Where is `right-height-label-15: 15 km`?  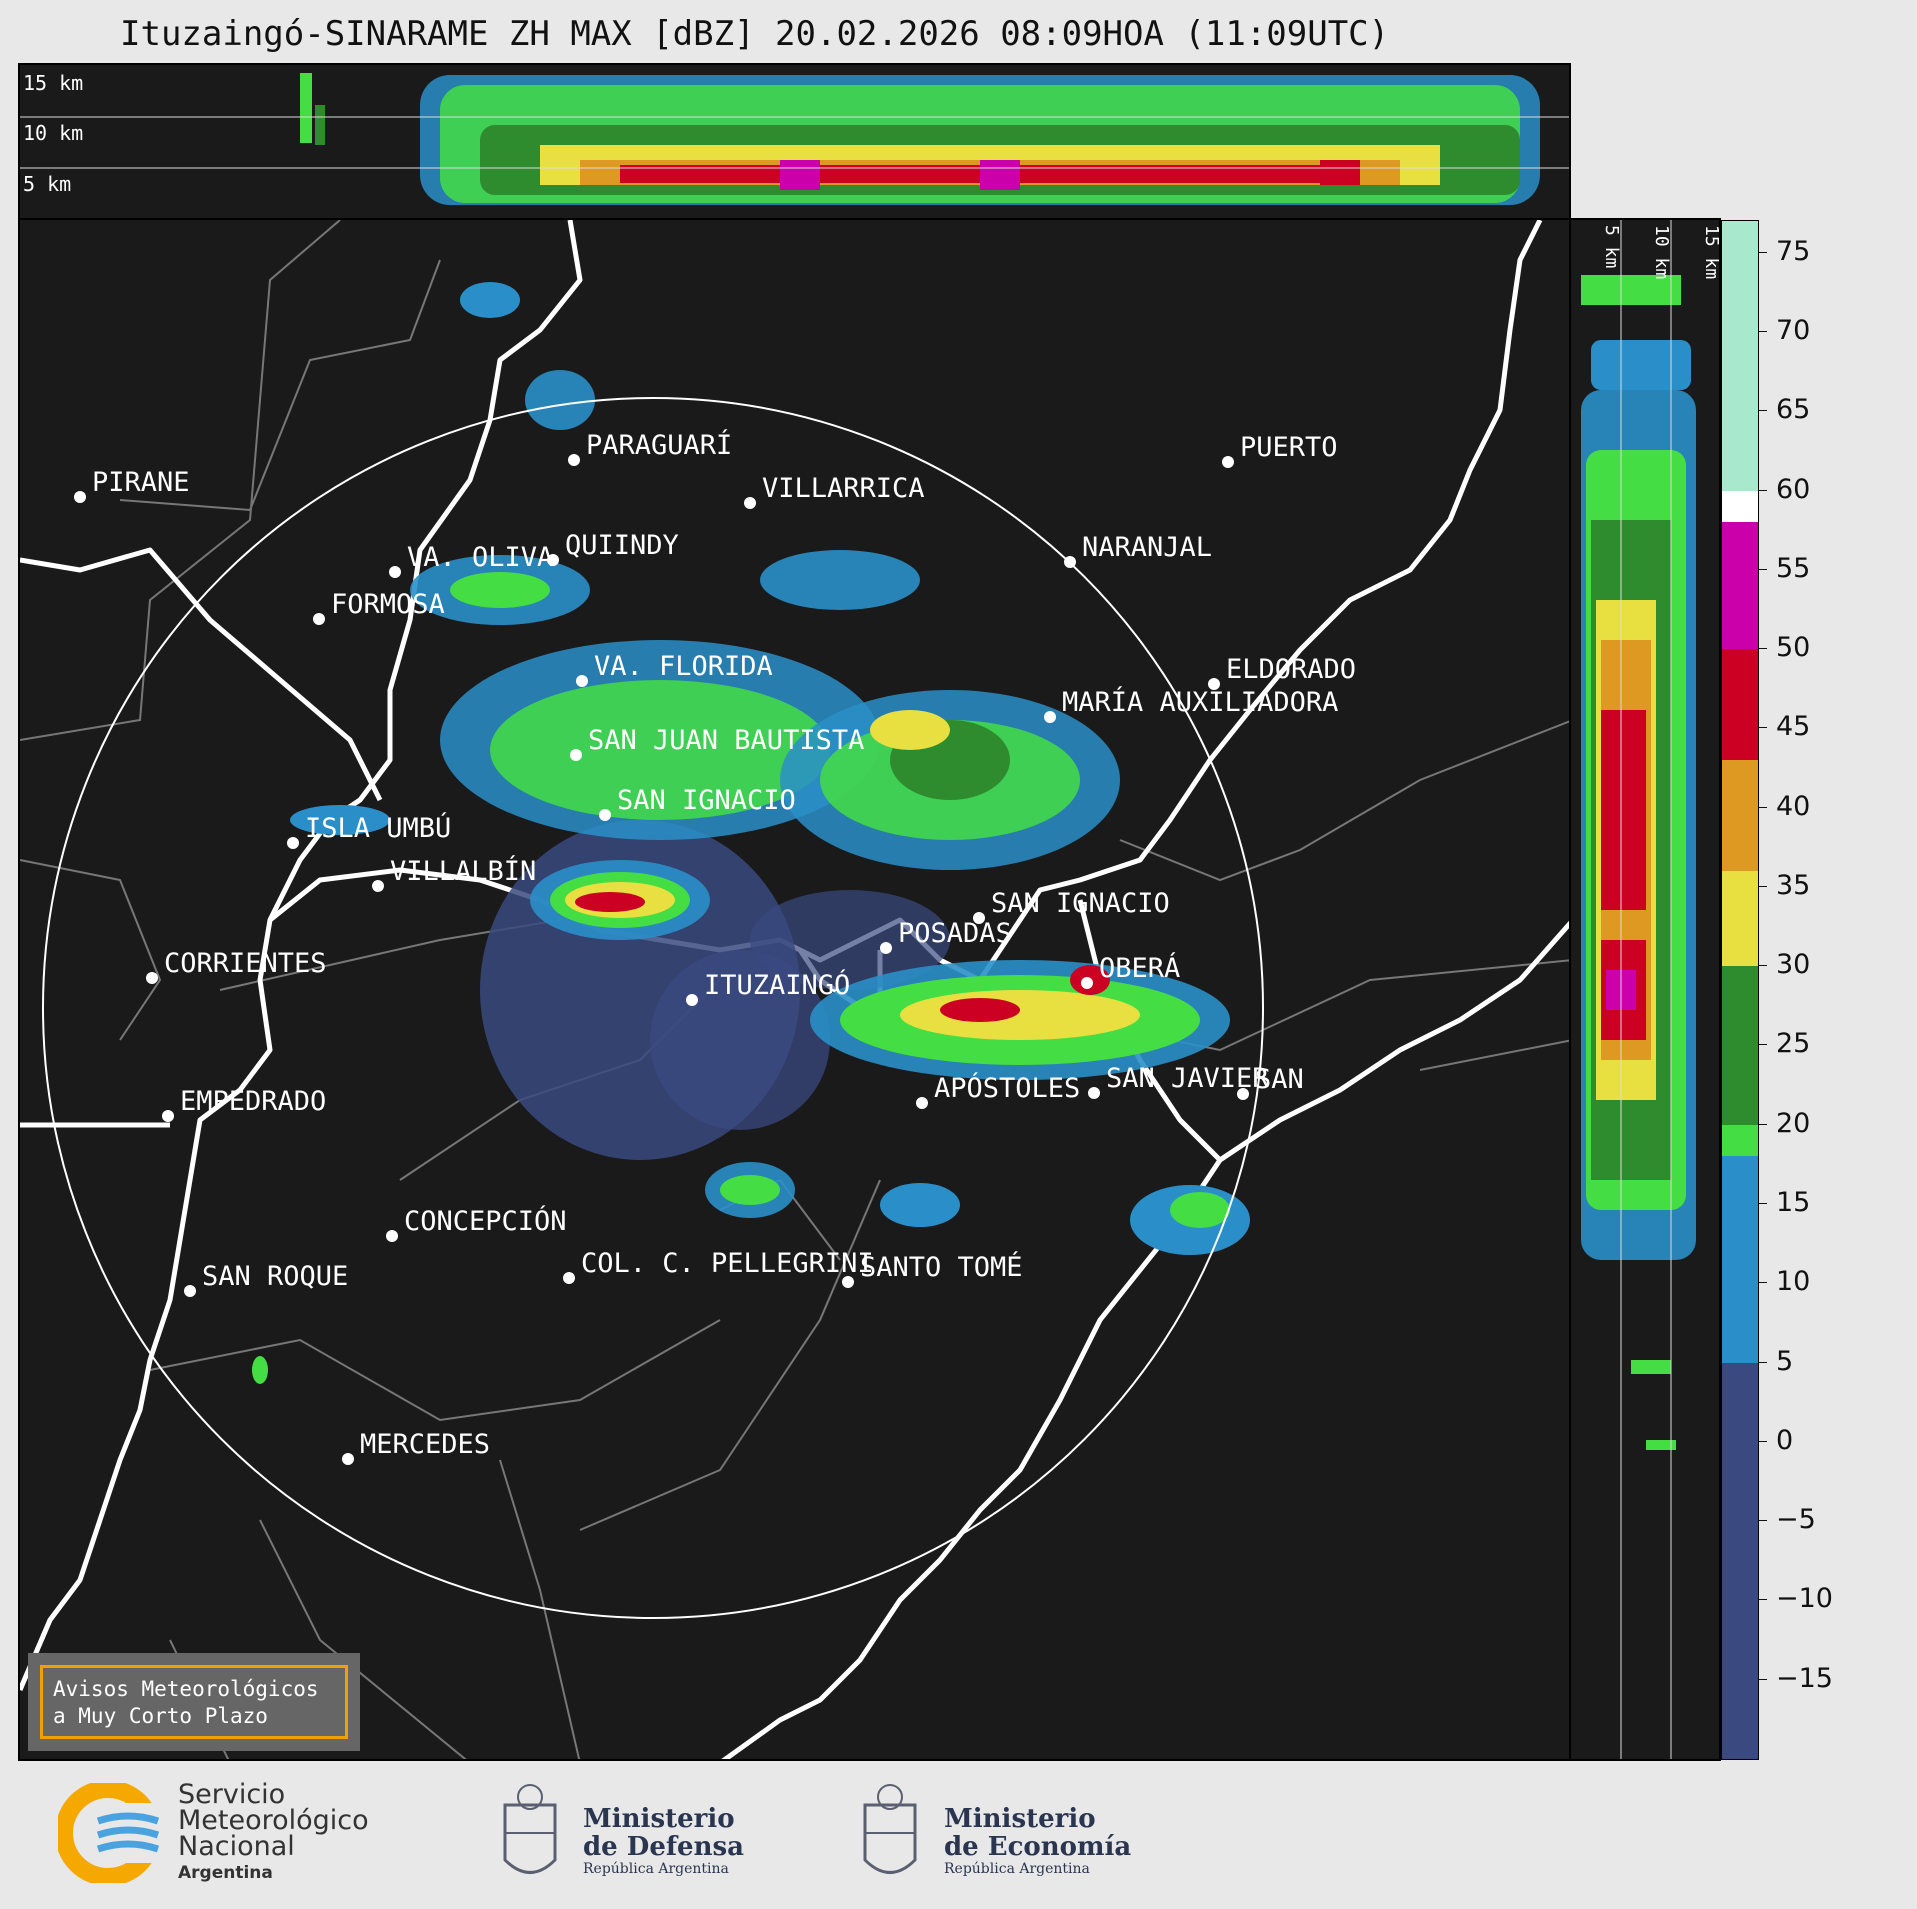
right-height-label-15: 15 km is located at coordinates (1711, 252).